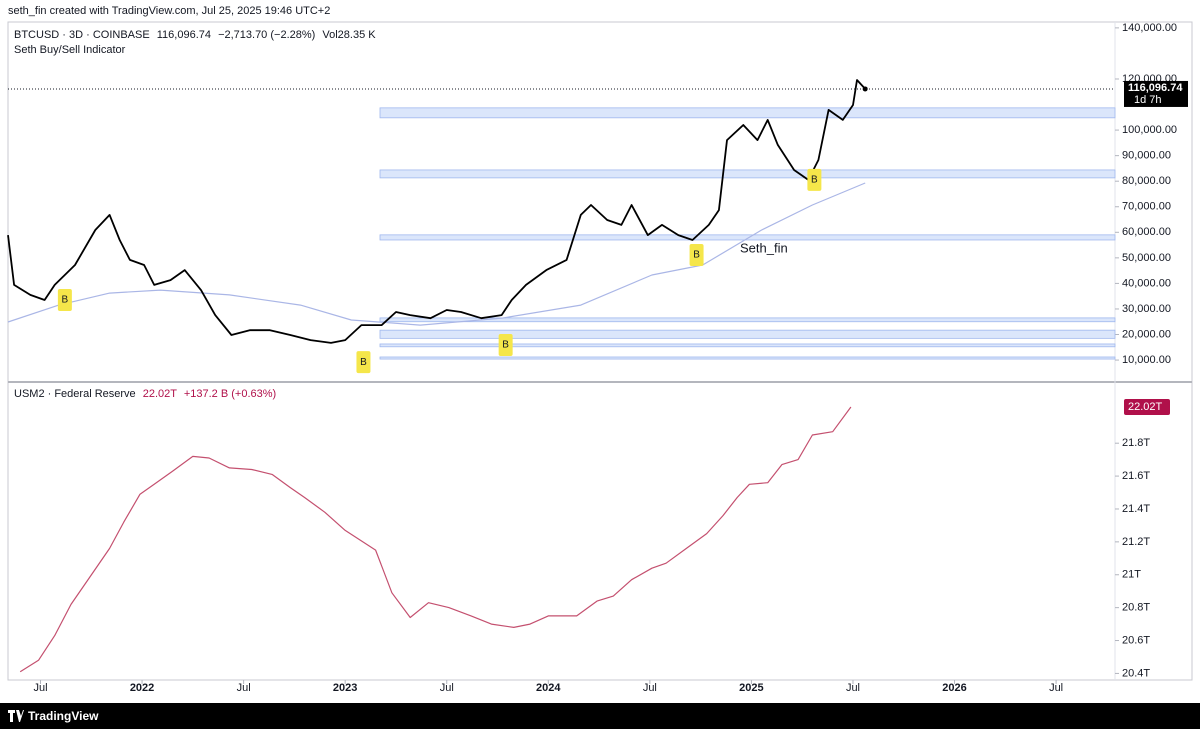 The width and height of the screenshot is (1200, 729). What do you see at coordinates (160, 394) in the screenshot?
I see `last-value: 22.02T` at bounding box center [160, 394].